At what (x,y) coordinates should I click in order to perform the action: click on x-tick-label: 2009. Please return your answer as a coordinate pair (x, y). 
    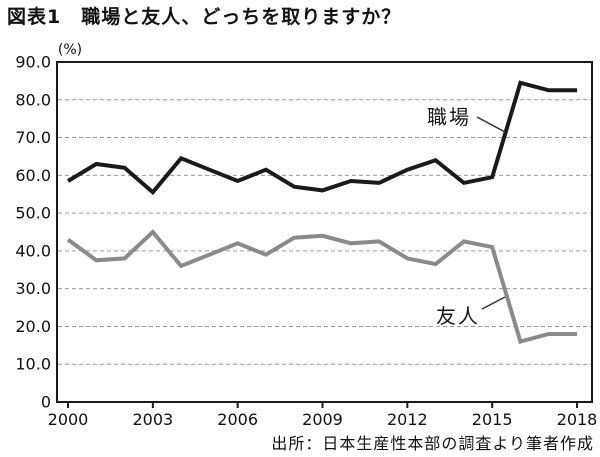
    Looking at the image, I should click on (322, 419).